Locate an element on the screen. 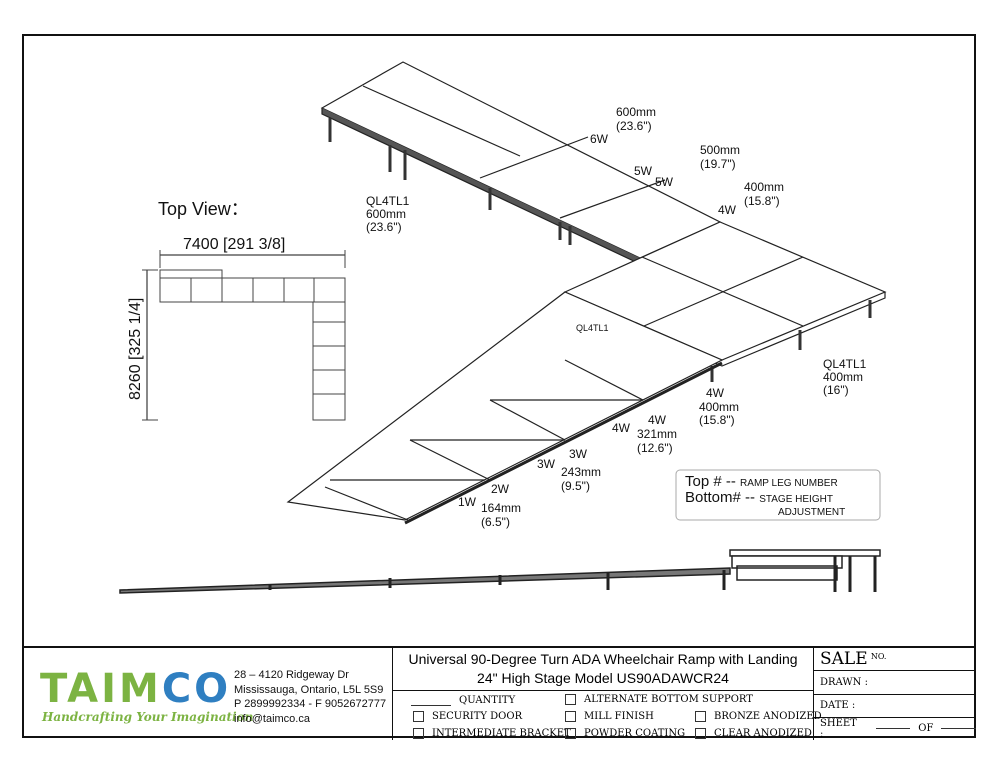  top-view is located at coordinates (244, 335).